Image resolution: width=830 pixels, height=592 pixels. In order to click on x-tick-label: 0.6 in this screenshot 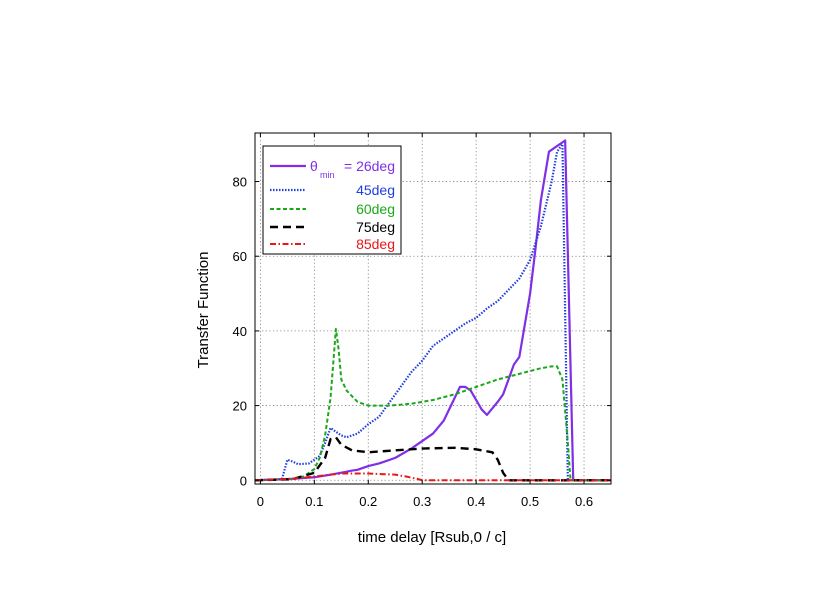, I will do `click(584, 501)`.